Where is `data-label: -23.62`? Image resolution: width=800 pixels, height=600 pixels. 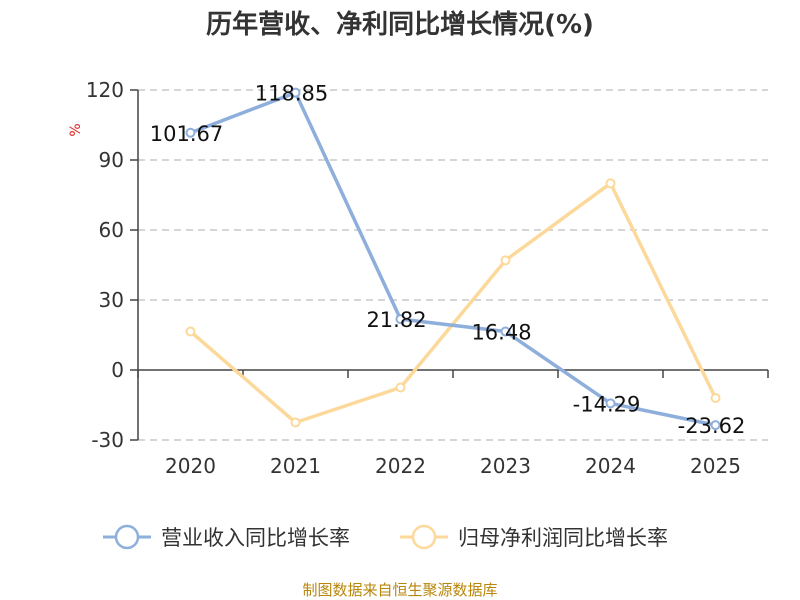 data-label: -23.62 is located at coordinates (712, 426).